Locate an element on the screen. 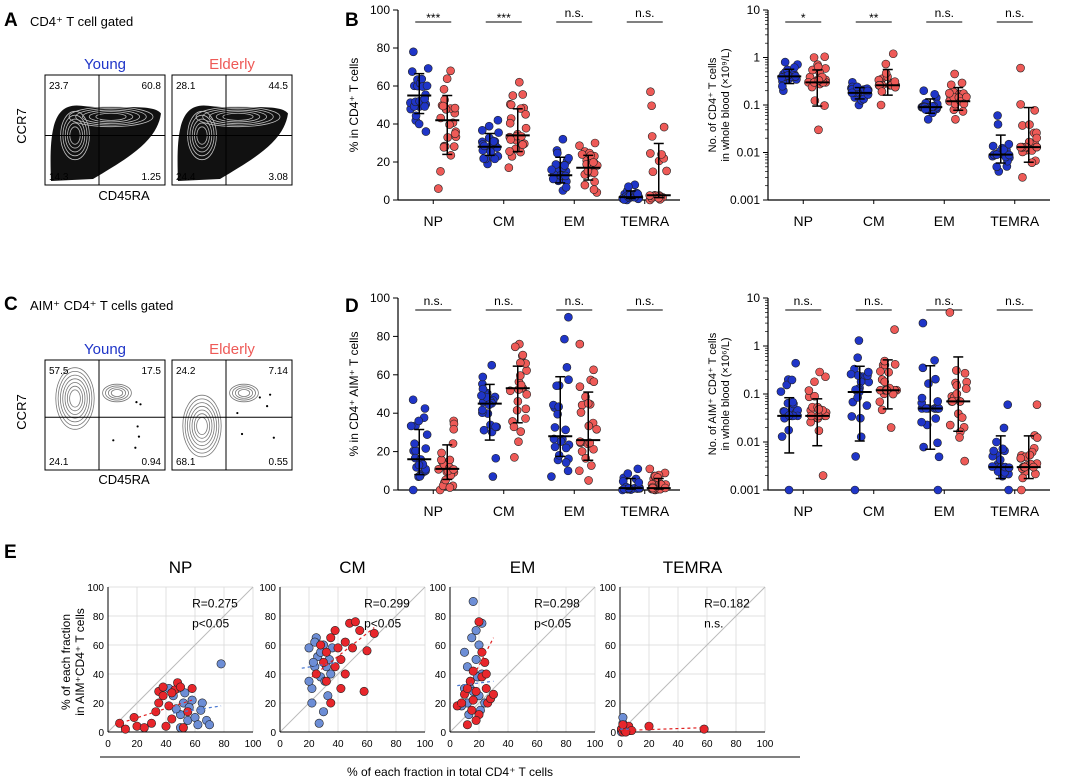 The width and height of the screenshot is (1072, 781). x-tick-label: 20 is located at coordinates (479, 744).